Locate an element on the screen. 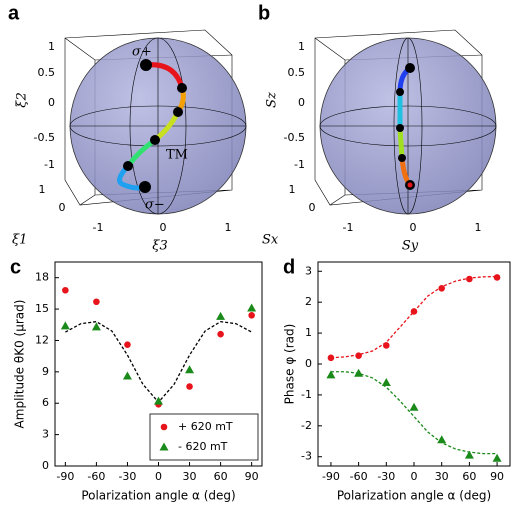 This screenshot has width=523, height=509. sphere-b is located at coordinates (405, 122).